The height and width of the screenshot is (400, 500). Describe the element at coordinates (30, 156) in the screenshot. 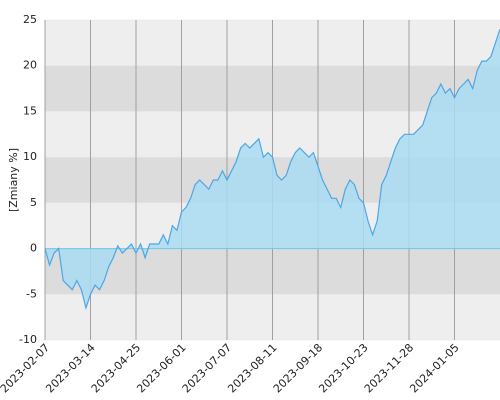

I see `y-tick-label: 10` at that location.